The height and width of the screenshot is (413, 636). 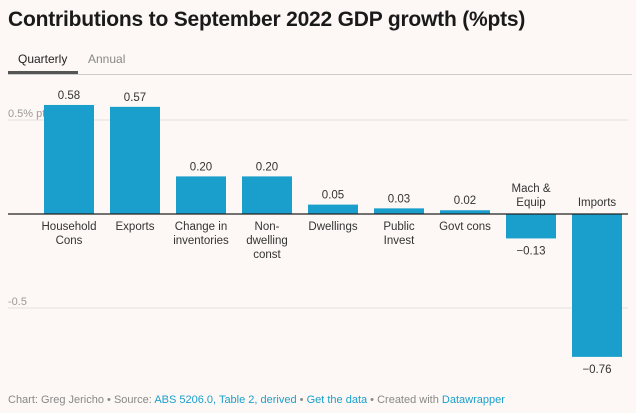 What do you see at coordinates (17, 302) in the screenshot?
I see `y-tick-label: -0.5` at bounding box center [17, 302].